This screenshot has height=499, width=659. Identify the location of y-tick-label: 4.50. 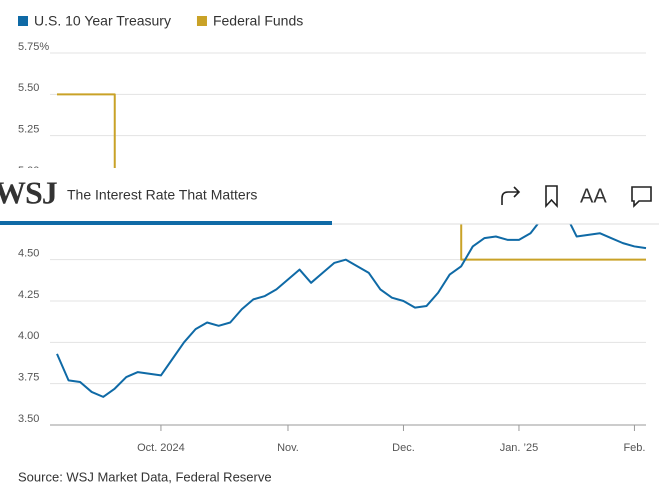
(28, 254).